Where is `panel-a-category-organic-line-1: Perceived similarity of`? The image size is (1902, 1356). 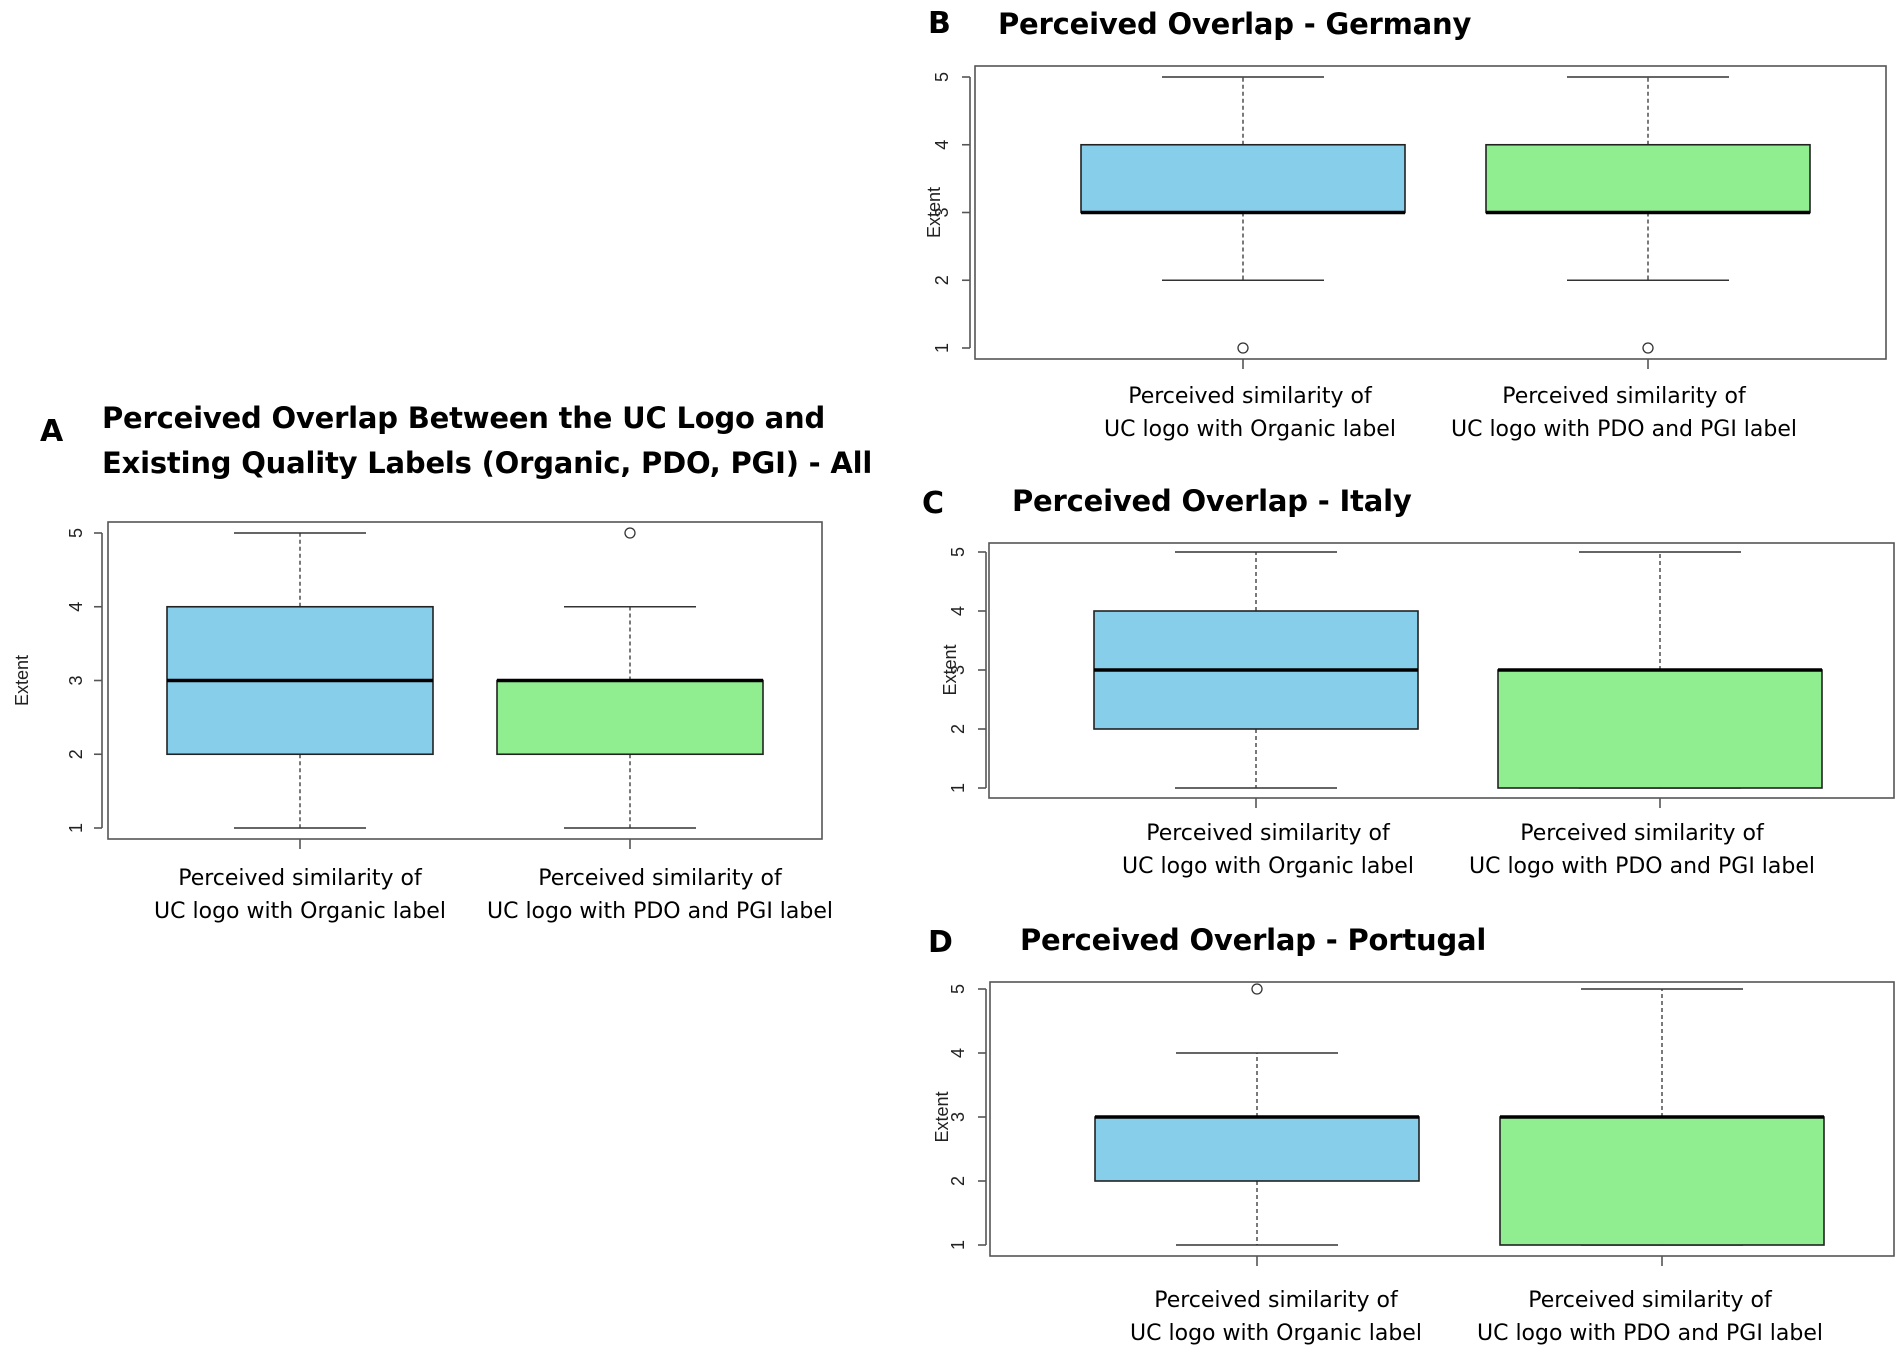
panel-a-category-organic-line-1: Perceived similarity of is located at coordinates (300, 878).